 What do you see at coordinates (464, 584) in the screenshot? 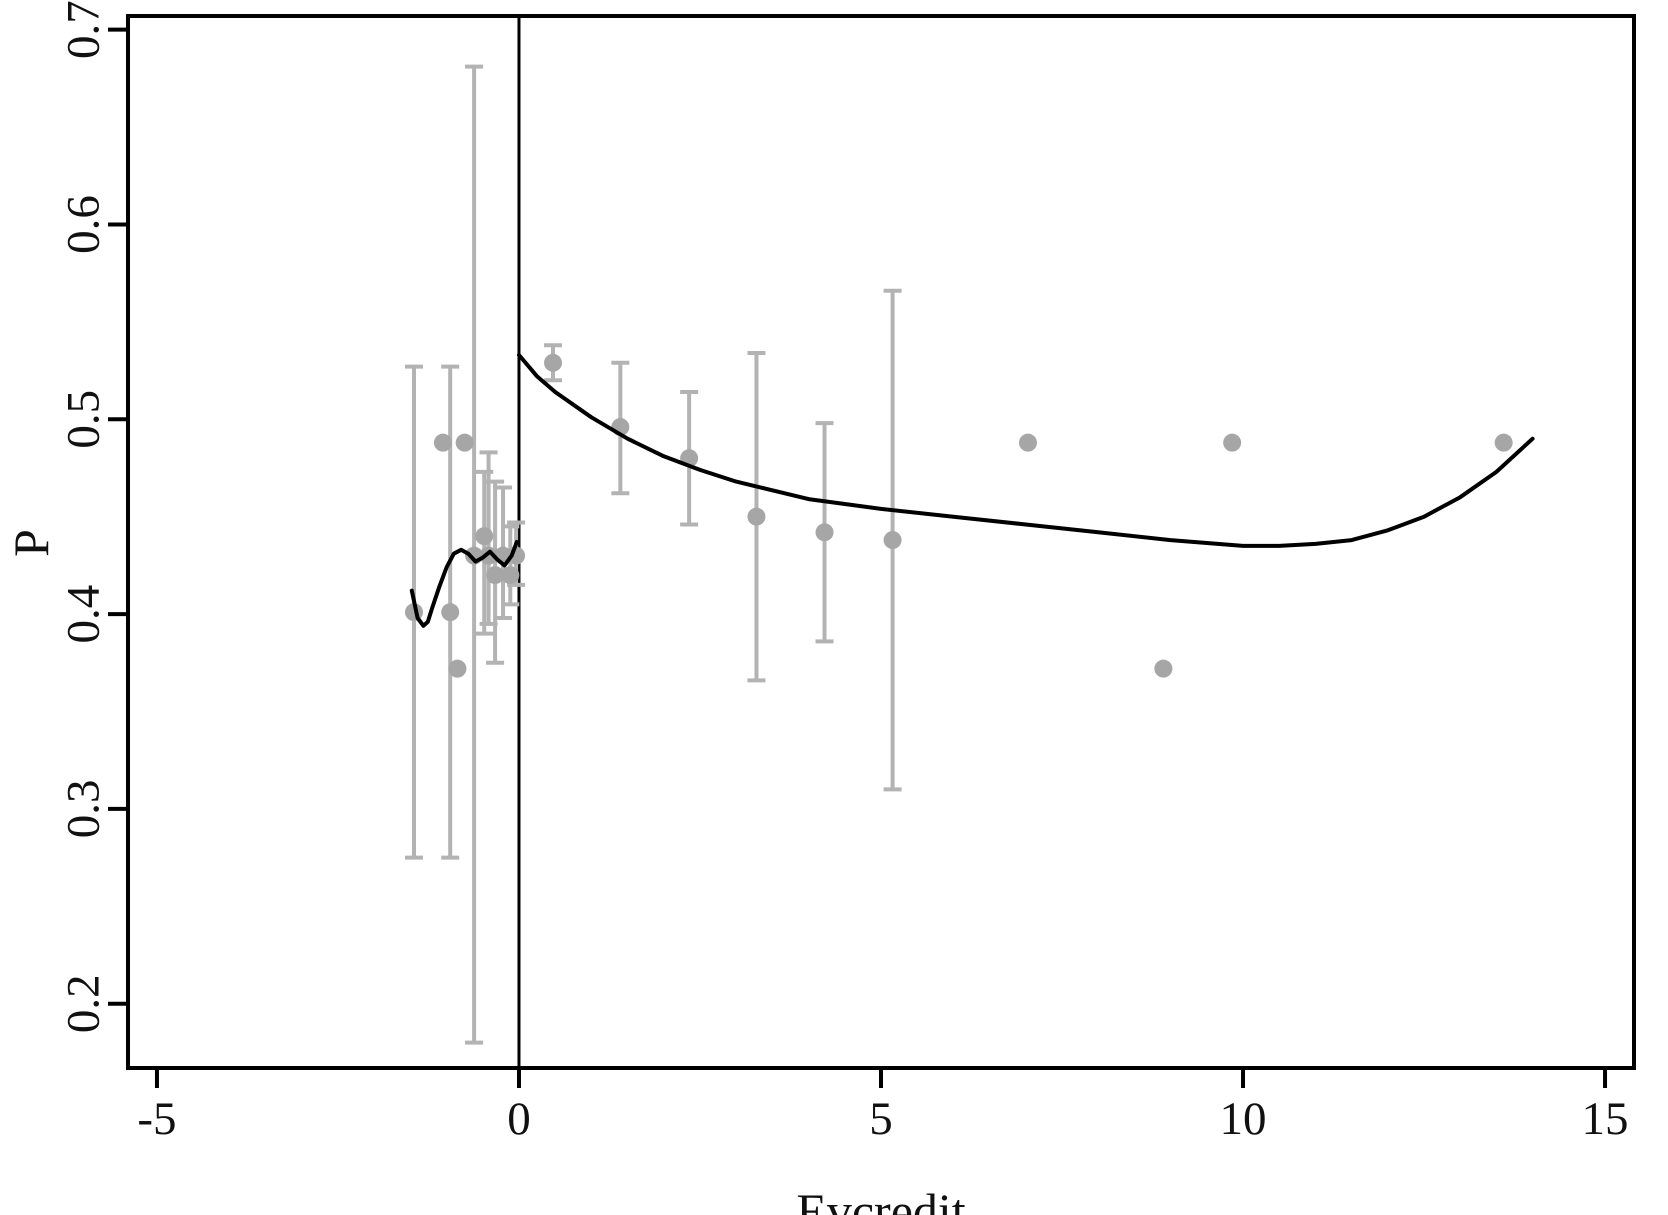
I see `fit-left-line` at bounding box center [464, 584].